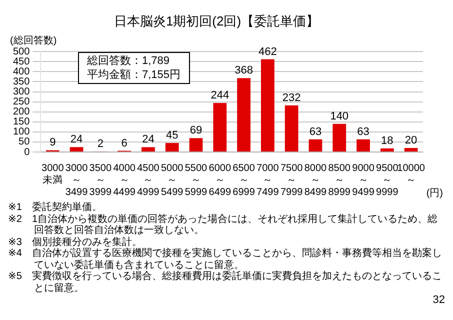  I want to click on text: ※4 自治体が設置する医療機関で接種を実施していることから、問診料・事務費等相当を勘案していない委託単価も含まれていることに留意。, so click(225, 259).